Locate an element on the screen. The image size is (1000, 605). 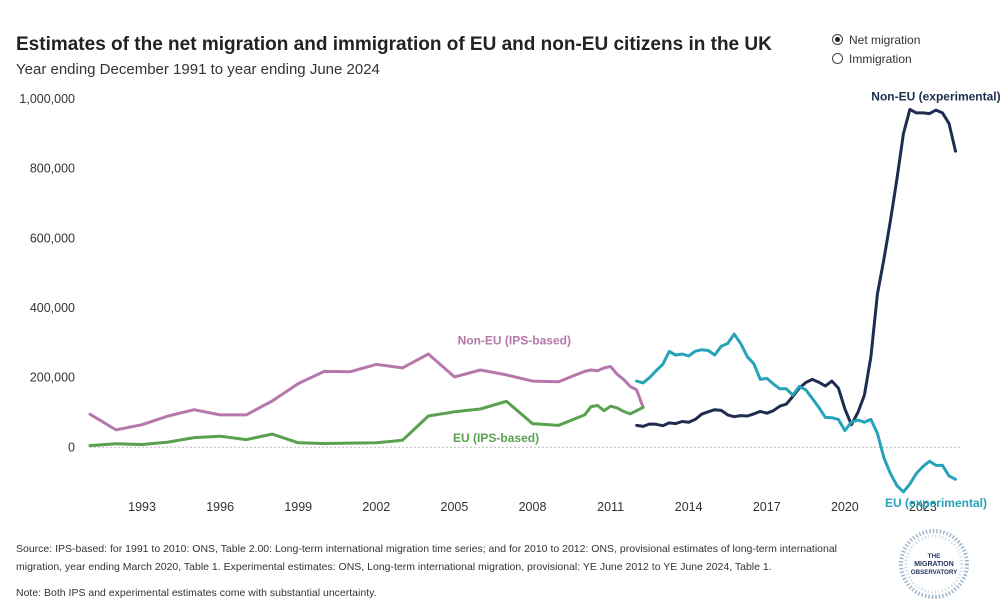
radio-unchecked-icon is located at coordinates (837, 58).